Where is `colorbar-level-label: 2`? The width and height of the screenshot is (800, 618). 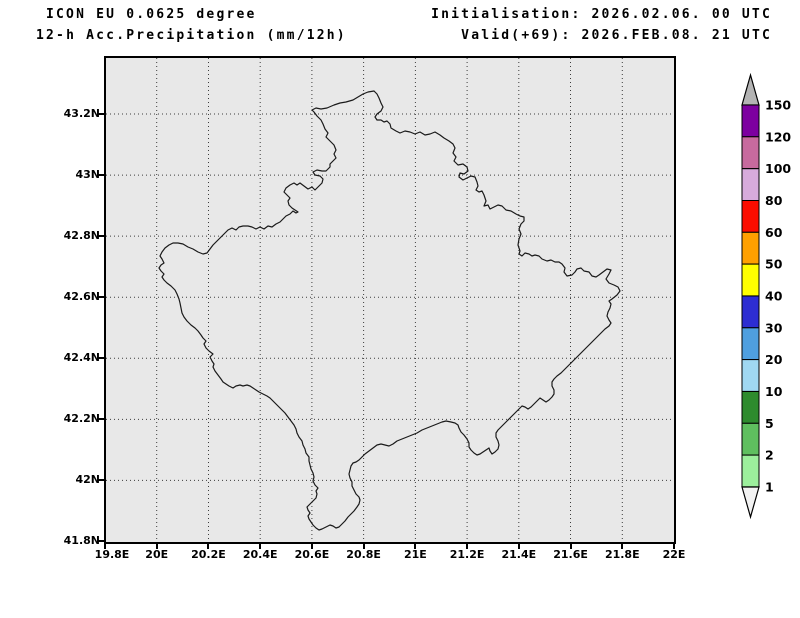 colorbar-level-label: 2 is located at coordinates (769, 455).